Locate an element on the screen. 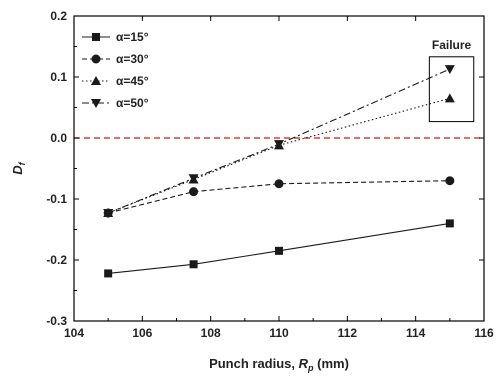 The width and height of the screenshot is (497, 376). failure-box is located at coordinates (451, 89).